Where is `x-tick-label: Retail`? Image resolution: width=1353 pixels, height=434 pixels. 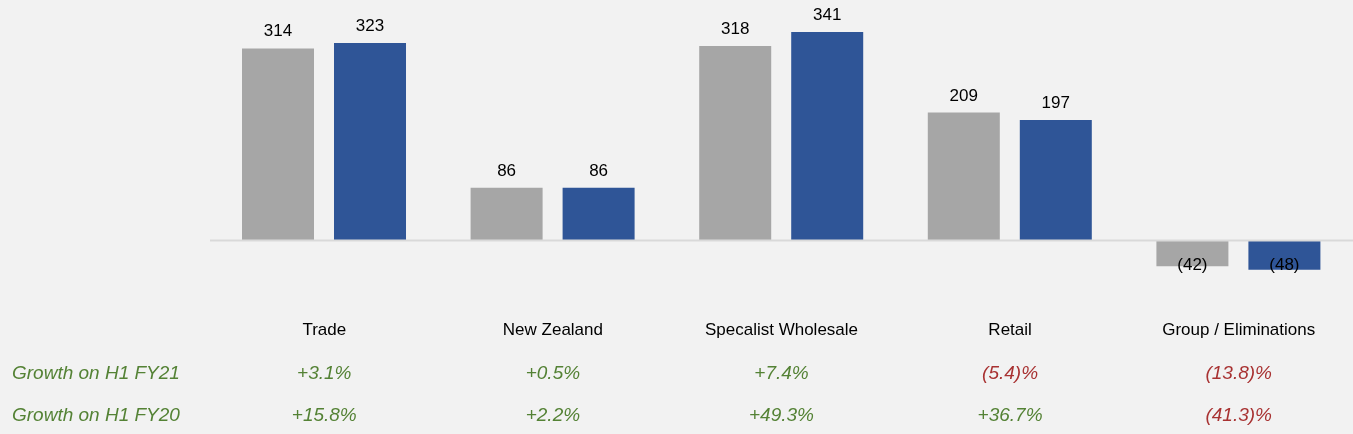 x-tick-label: Retail is located at coordinates (1010, 330).